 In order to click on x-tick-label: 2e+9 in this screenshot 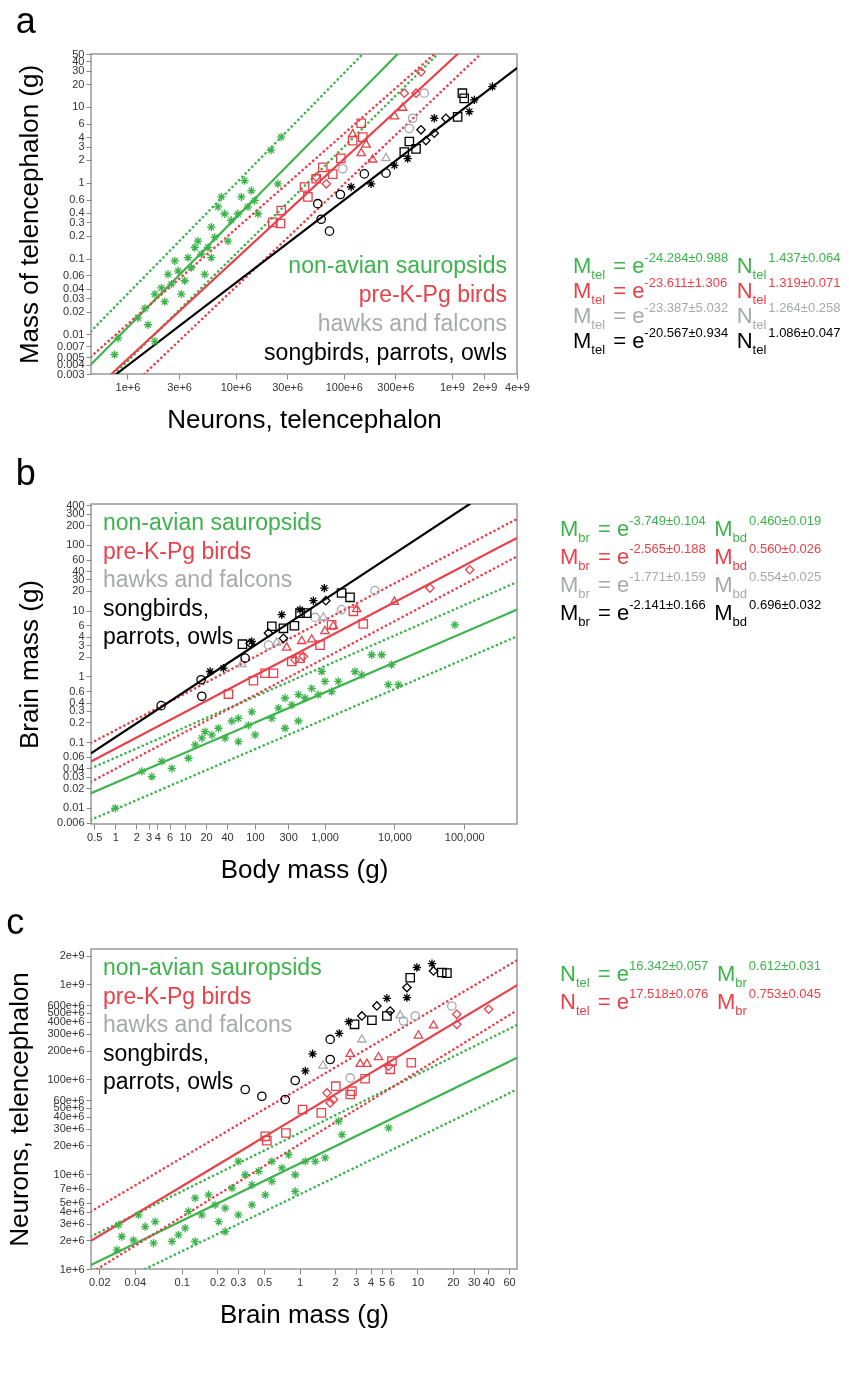, I will do `click(485, 386)`.